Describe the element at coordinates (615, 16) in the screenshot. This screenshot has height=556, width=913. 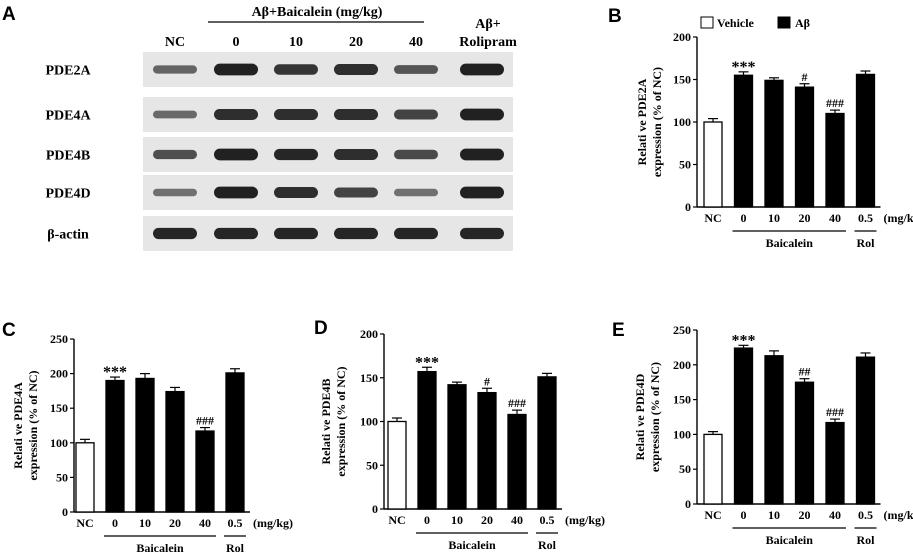
I see `panel-letter-b: B` at that location.